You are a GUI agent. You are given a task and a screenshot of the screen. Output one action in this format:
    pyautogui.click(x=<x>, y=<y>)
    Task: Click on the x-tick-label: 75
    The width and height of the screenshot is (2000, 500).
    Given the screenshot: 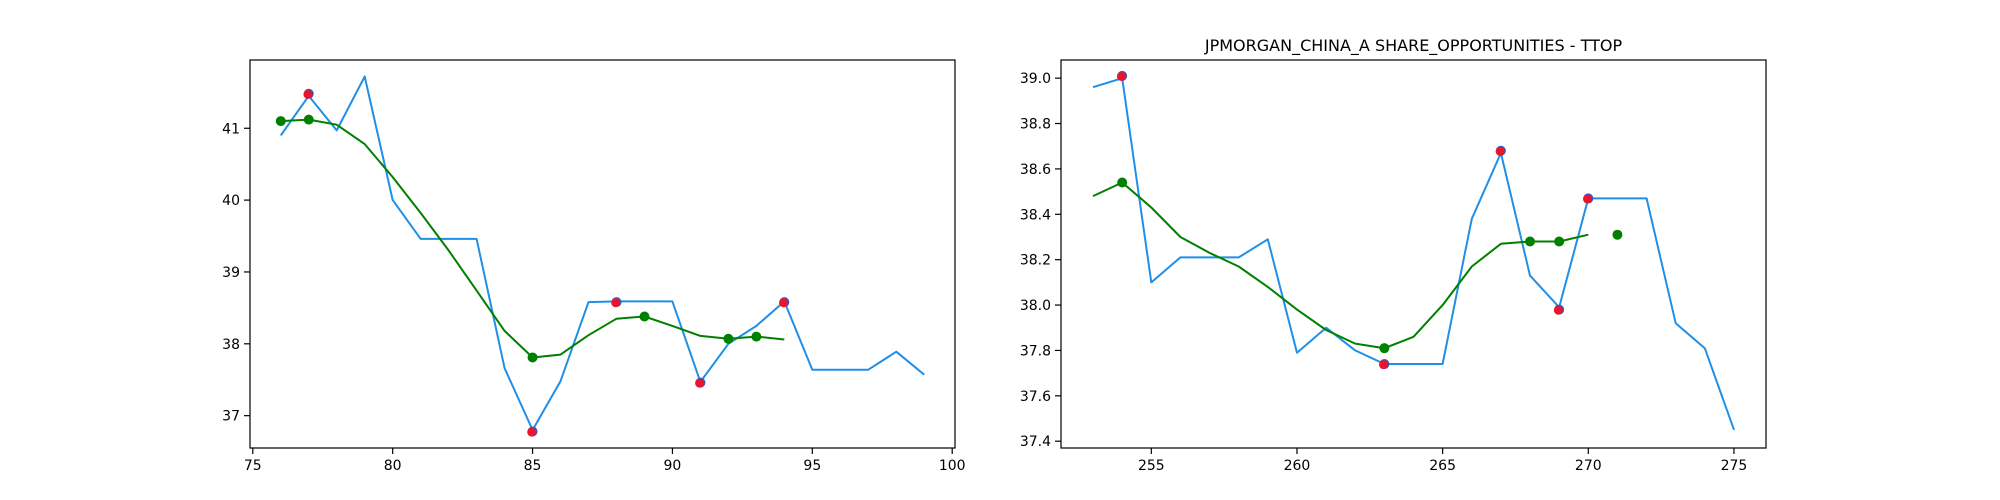 What is the action you would take?
    pyautogui.click(x=253, y=466)
    